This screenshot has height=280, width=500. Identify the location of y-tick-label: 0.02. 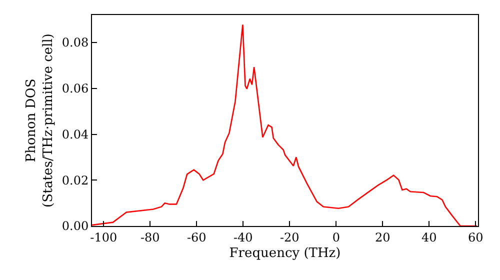
(75, 180).